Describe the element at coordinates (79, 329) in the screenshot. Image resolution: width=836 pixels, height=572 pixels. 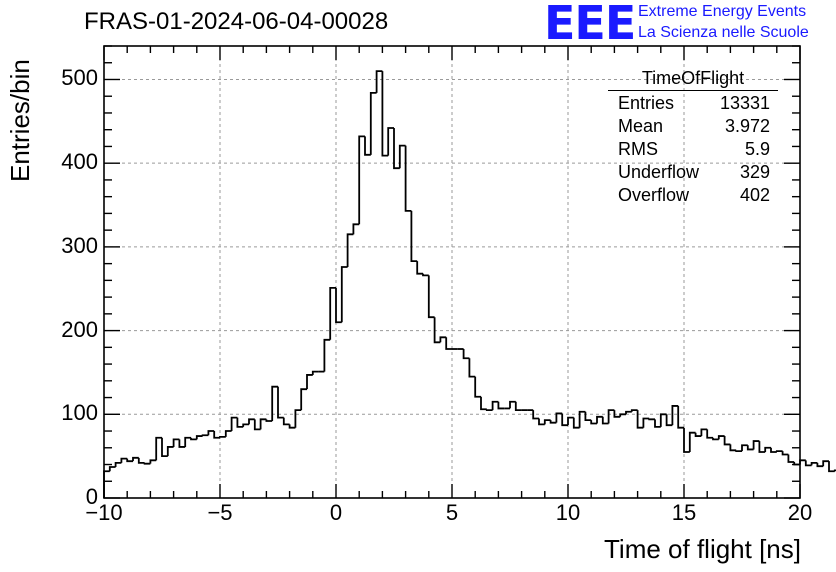
I see `y-tick-label: 200` at that location.